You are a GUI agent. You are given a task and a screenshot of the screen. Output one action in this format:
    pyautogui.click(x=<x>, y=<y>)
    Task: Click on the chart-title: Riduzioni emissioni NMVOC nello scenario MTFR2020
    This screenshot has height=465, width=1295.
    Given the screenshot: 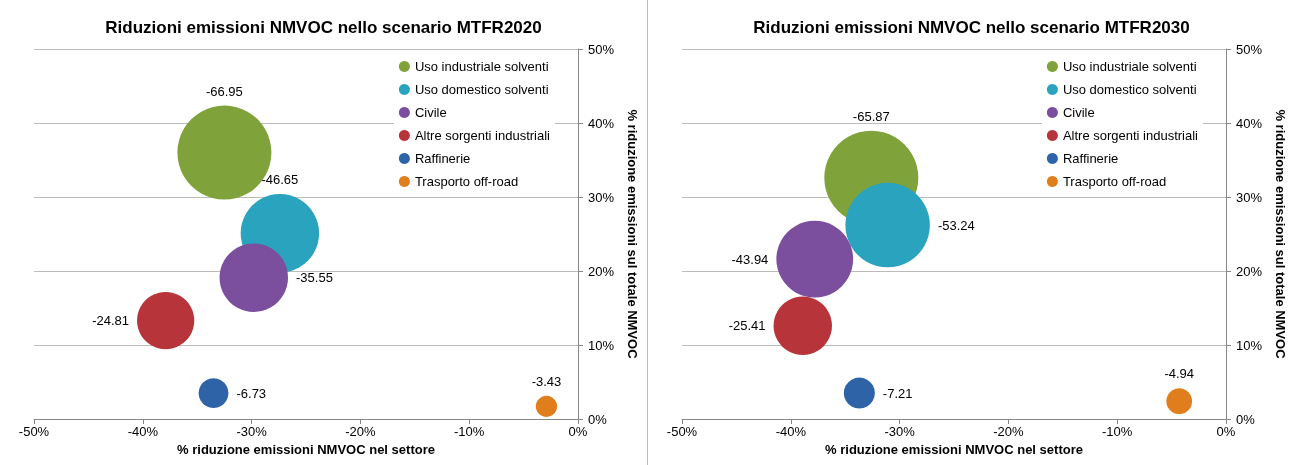 What is the action you would take?
    pyautogui.click(x=323, y=27)
    